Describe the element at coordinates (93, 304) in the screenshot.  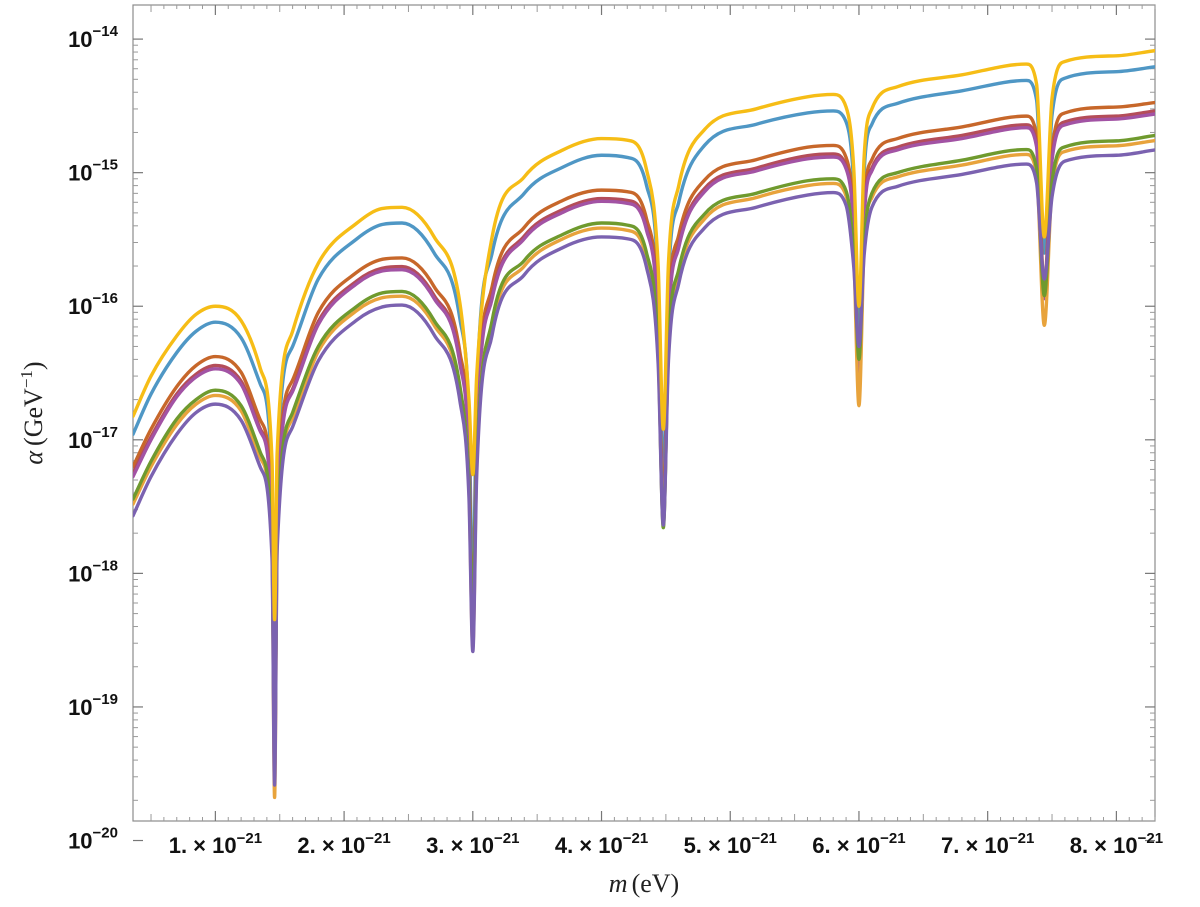
I see `y-tick-label: 10−16` at that location.